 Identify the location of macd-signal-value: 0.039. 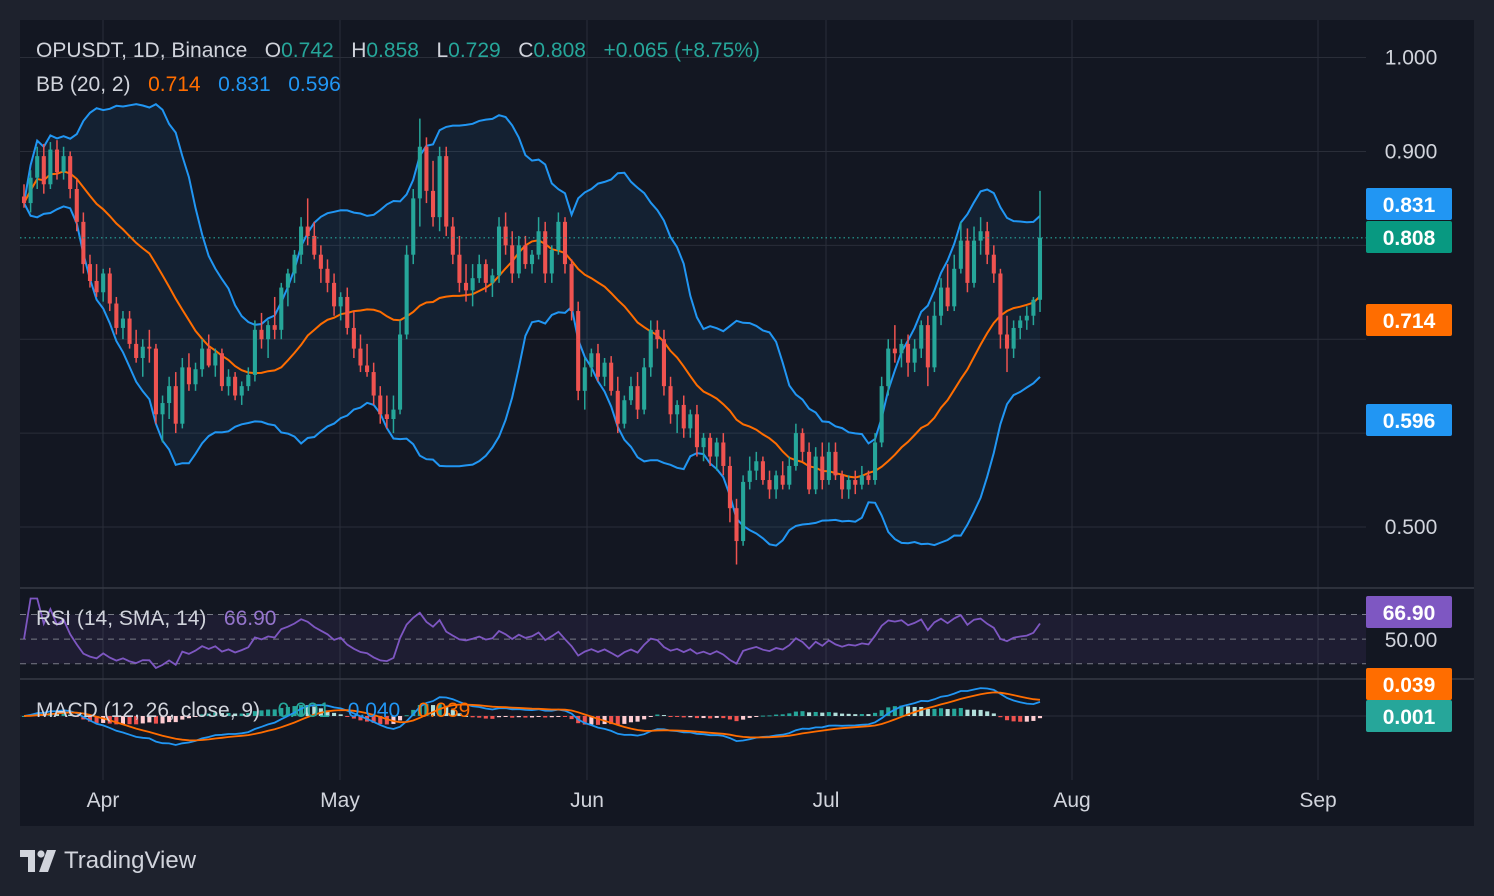
(444, 710).